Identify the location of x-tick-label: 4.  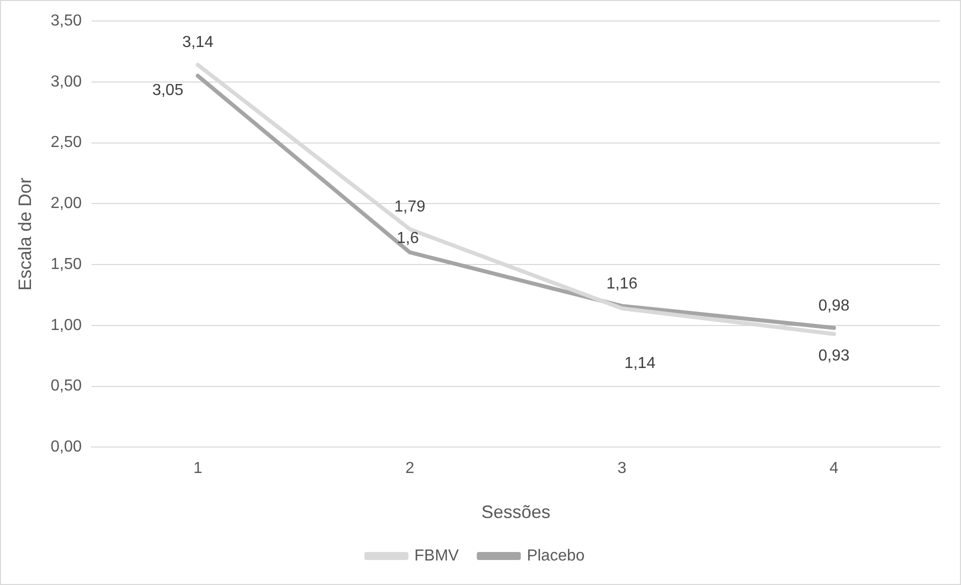
(834, 469).